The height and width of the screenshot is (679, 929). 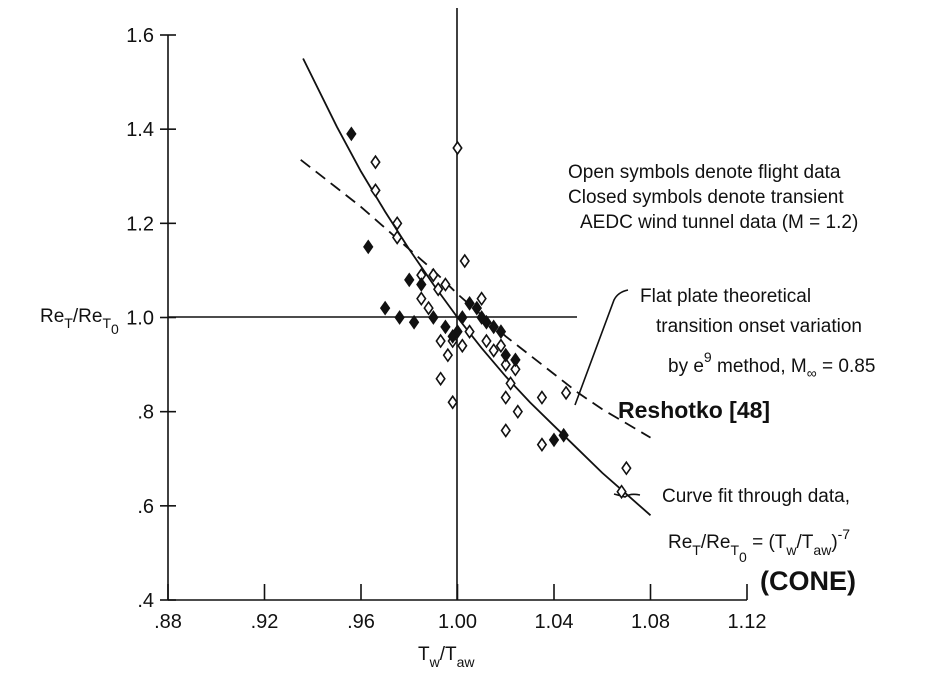 I want to click on x-tick-label: 1.12, so click(x=747, y=622).